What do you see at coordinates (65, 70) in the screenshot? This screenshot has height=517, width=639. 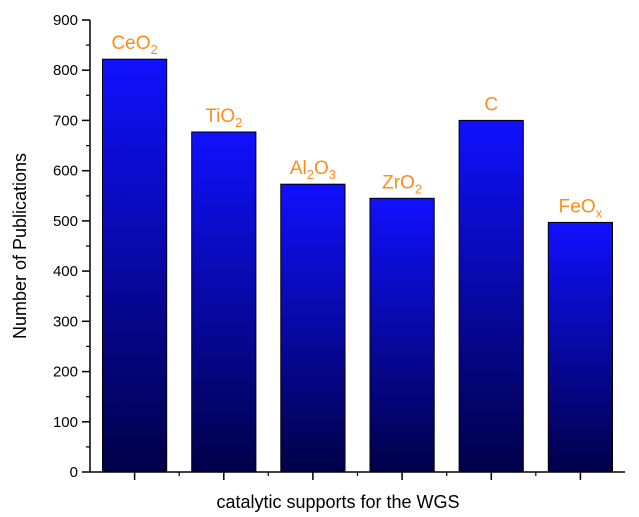 I see `y-tick-label: 800` at bounding box center [65, 70].